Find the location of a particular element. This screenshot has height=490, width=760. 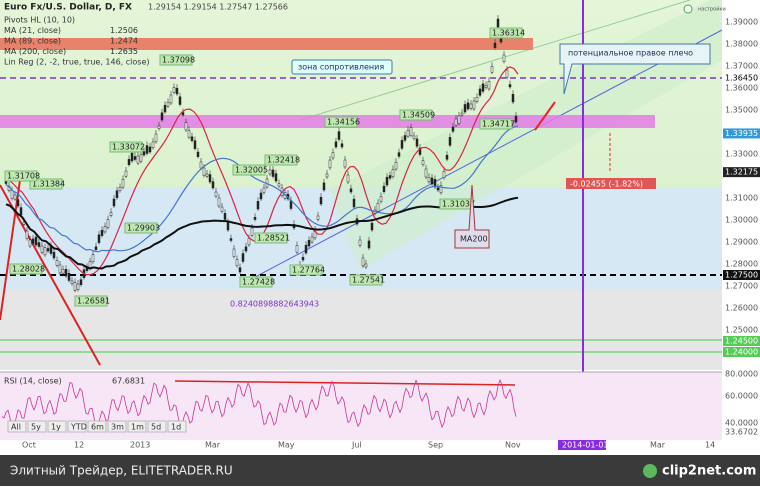

time-label: May is located at coordinates (286, 445).